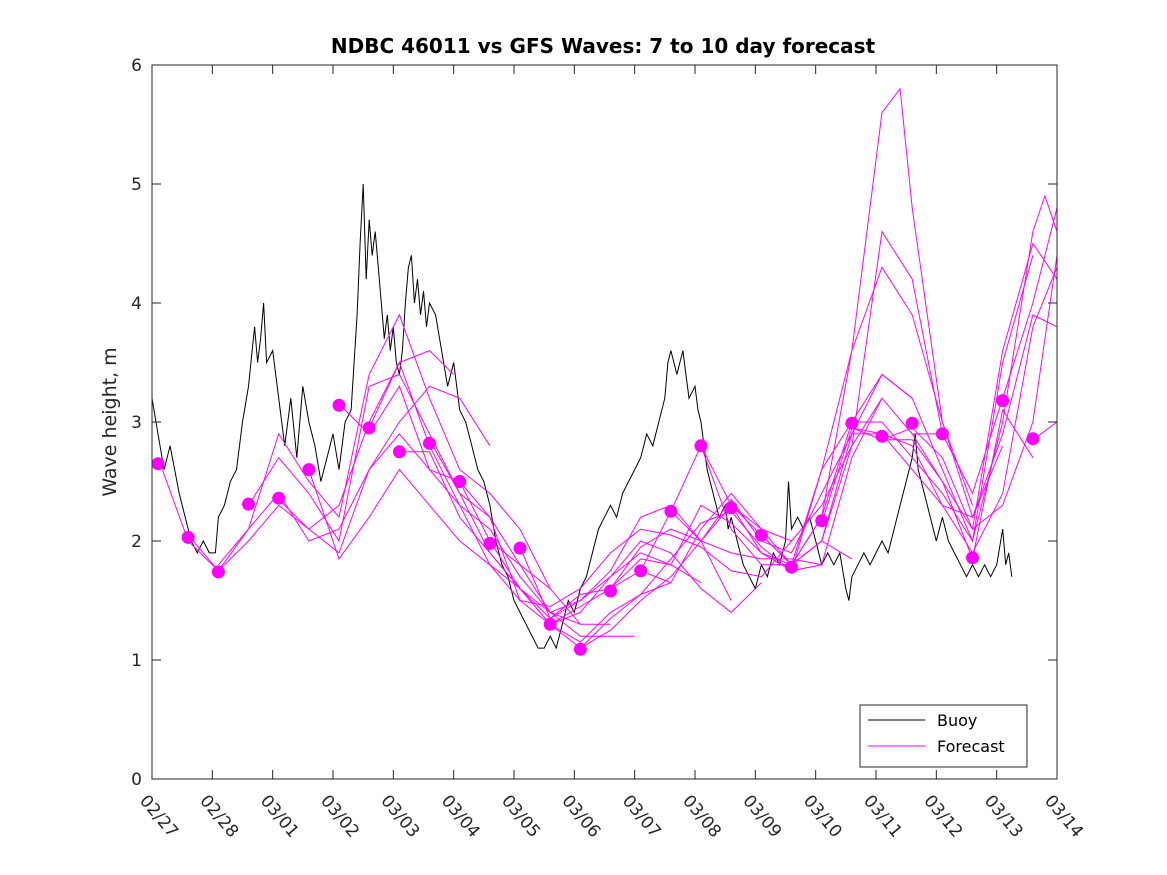 The height and width of the screenshot is (875, 1167). What do you see at coordinates (136, 542) in the screenshot?
I see `y-tick-label: 2` at bounding box center [136, 542].